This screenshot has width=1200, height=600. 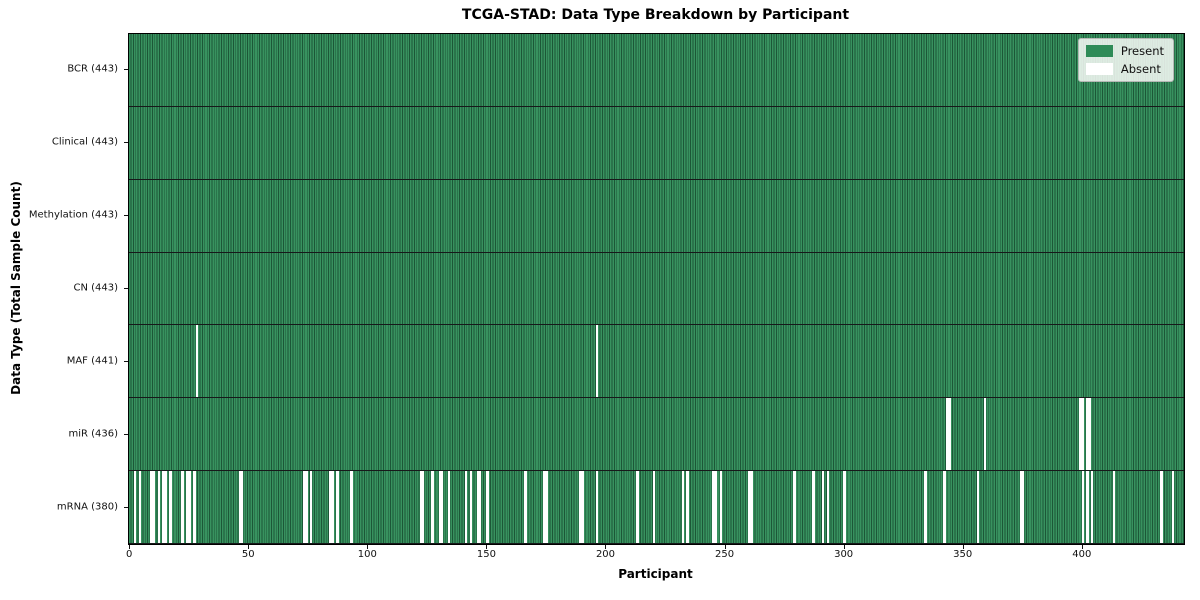 I want to click on x-axis-label: Participant, so click(x=655, y=574).